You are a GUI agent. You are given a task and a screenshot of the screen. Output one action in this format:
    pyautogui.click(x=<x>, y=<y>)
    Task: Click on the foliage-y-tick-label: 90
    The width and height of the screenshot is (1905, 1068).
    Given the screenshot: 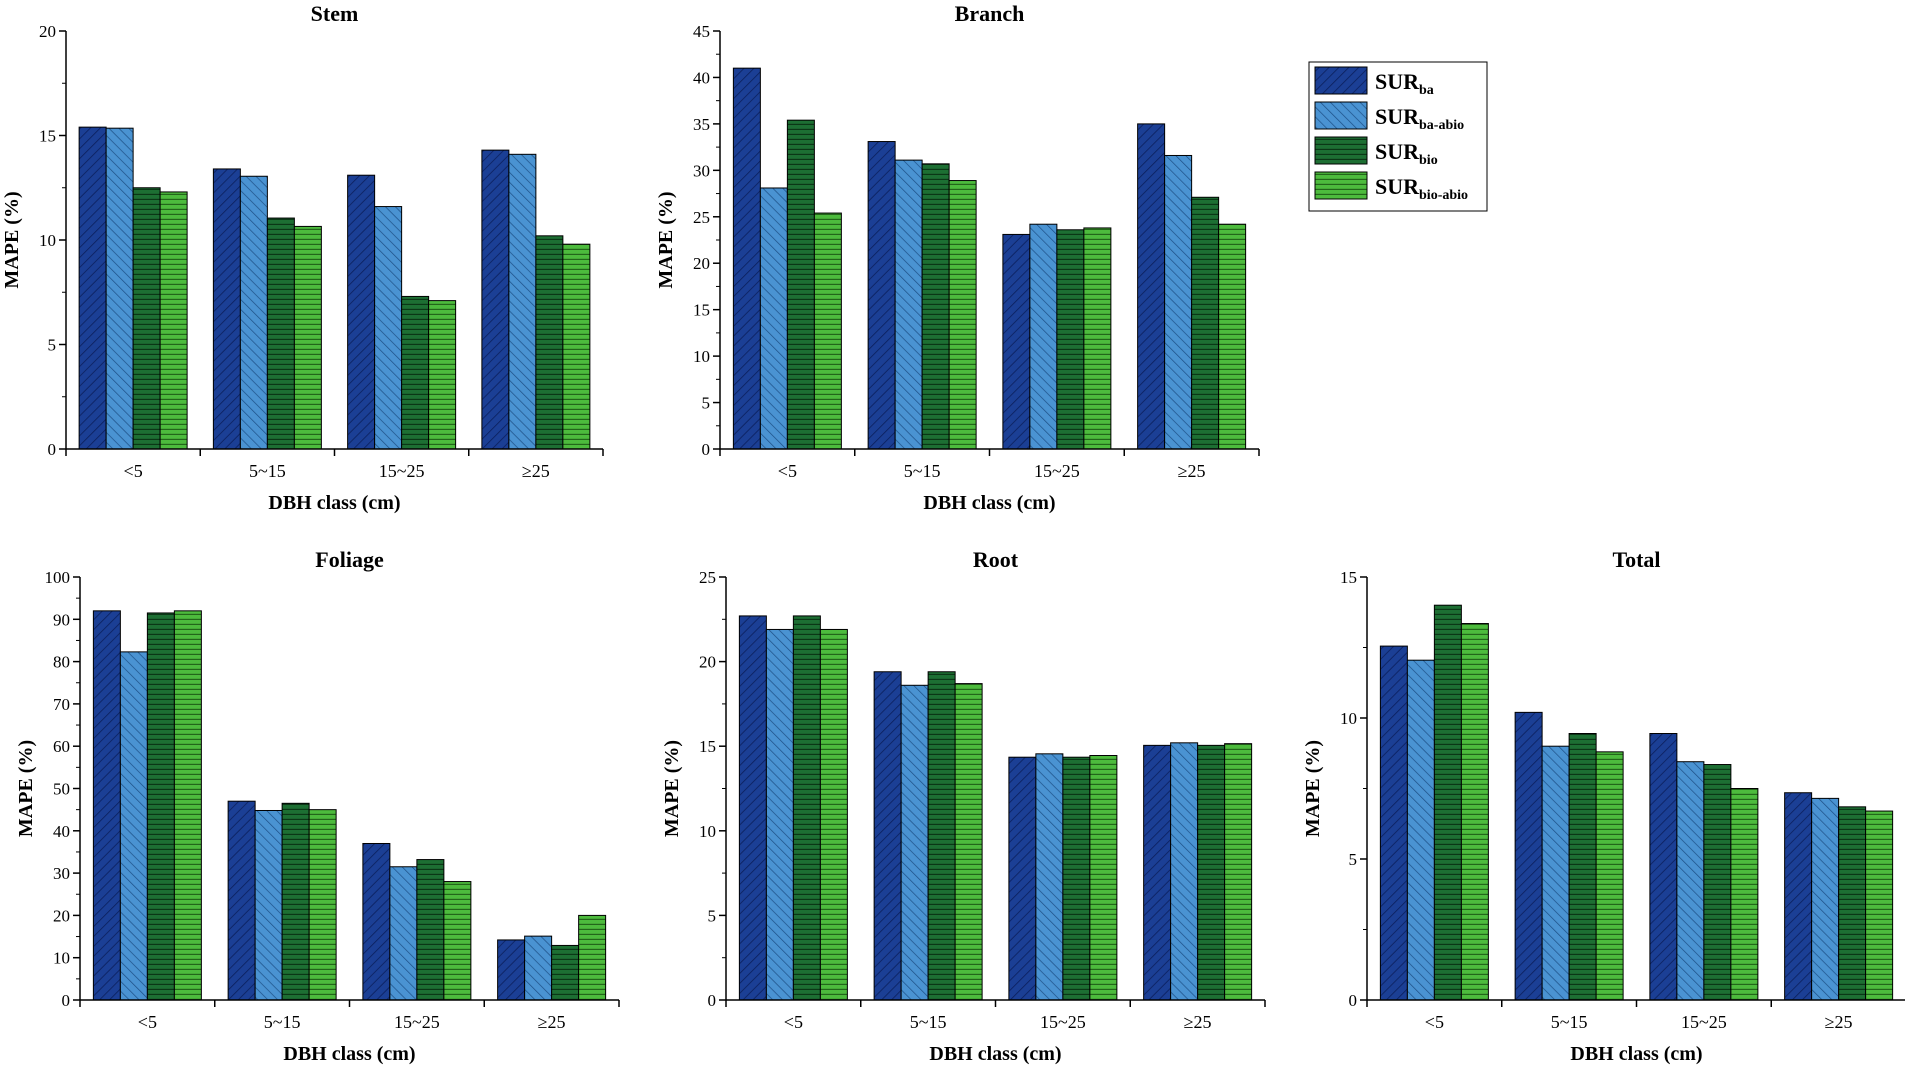 What is the action you would take?
    pyautogui.click(x=61, y=619)
    